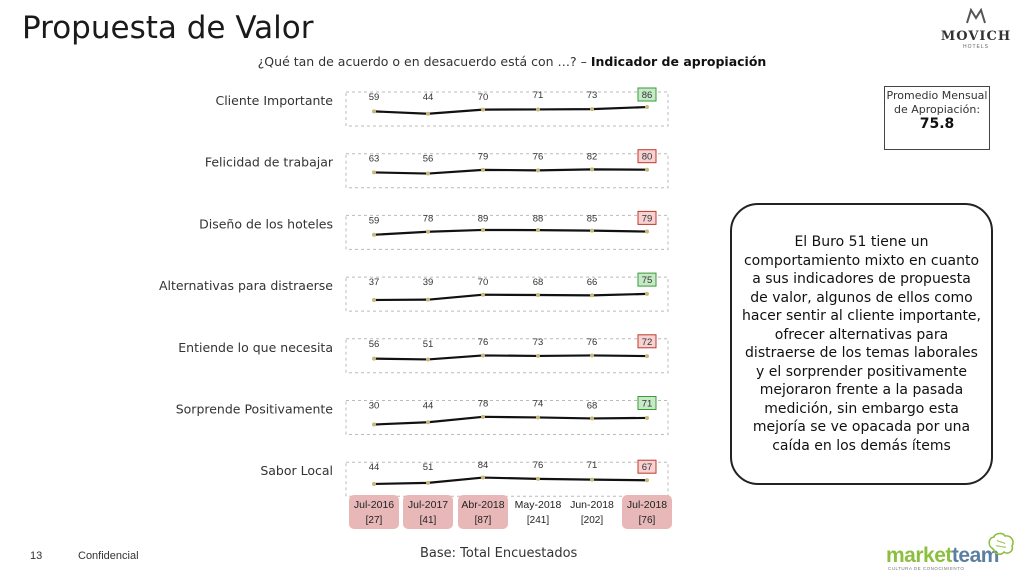  Describe the element at coordinates (538, 520) in the screenshot. I see `period-sample: [241]` at that location.